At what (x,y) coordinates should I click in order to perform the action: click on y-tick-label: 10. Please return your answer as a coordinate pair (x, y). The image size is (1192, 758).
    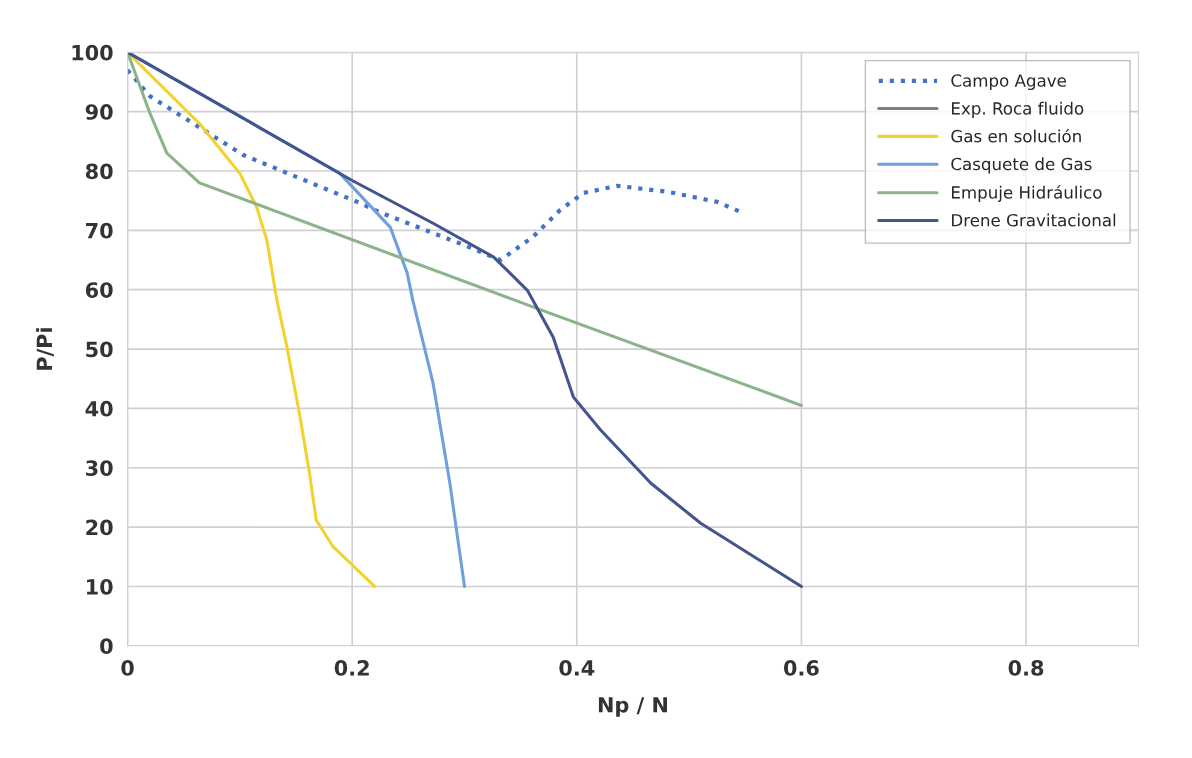
    Looking at the image, I should click on (100, 586).